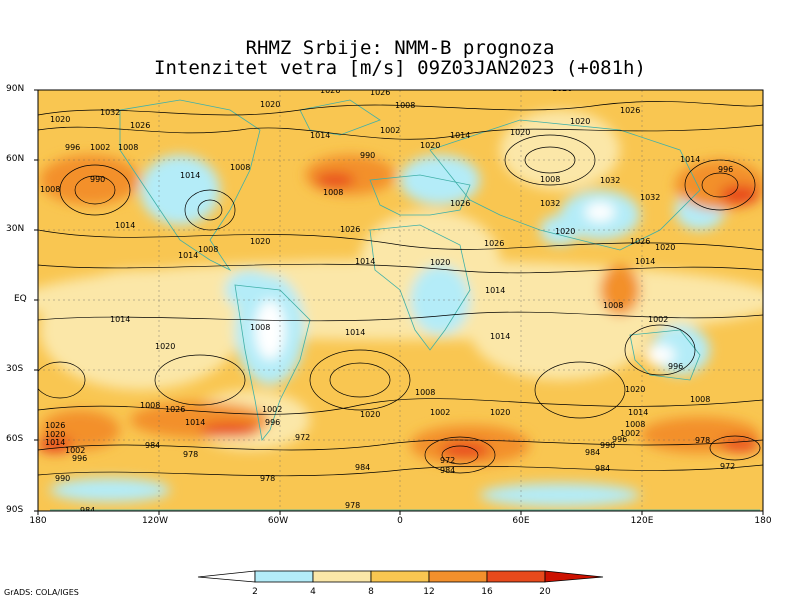 This screenshot has height=600, width=800. I want to click on lat-label: 60N, so click(15, 159).